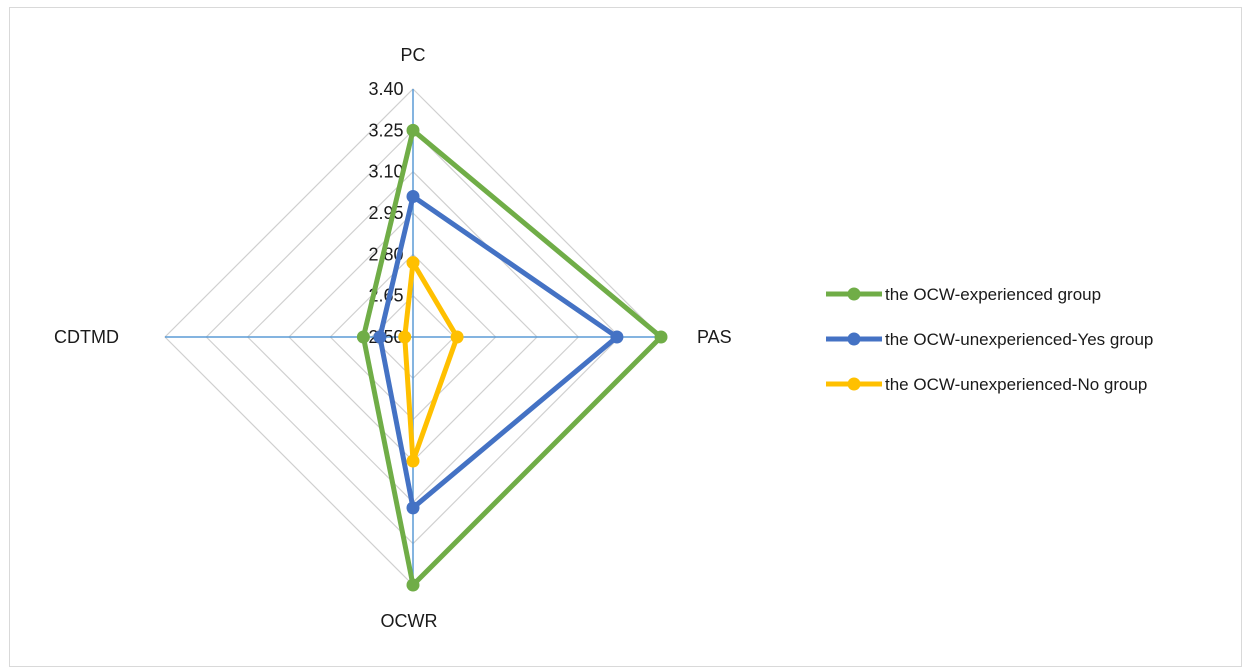 Image resolution: width=1252 pixels, height=667 pixels. What do you see at coordinates (1016, 384) in the screenshot?
I see `legend-label: the OCW-unexperienced-No group` at bounding box center [1016, 384].